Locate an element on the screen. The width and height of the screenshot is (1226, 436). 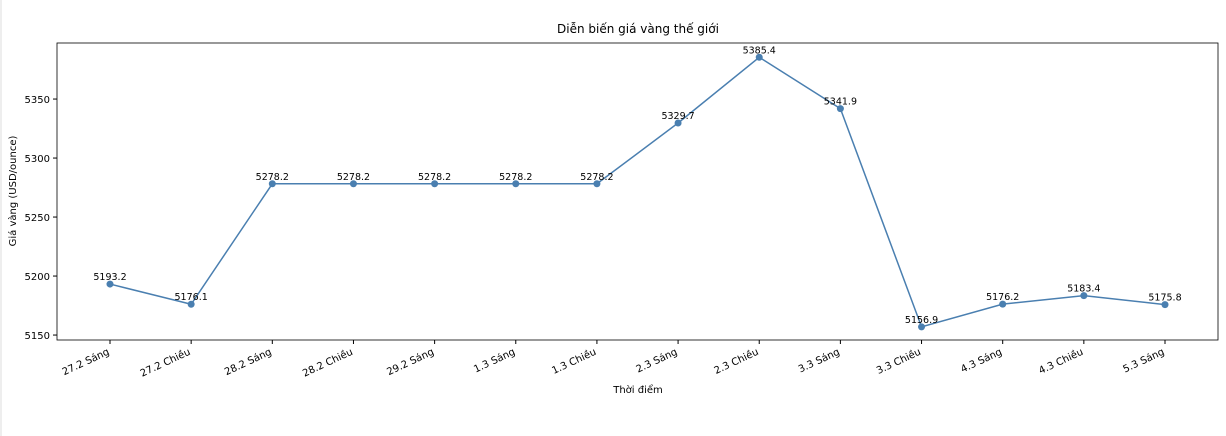
x-tick-label: 4.3 Chiều is located at coordinates (1061, 361).